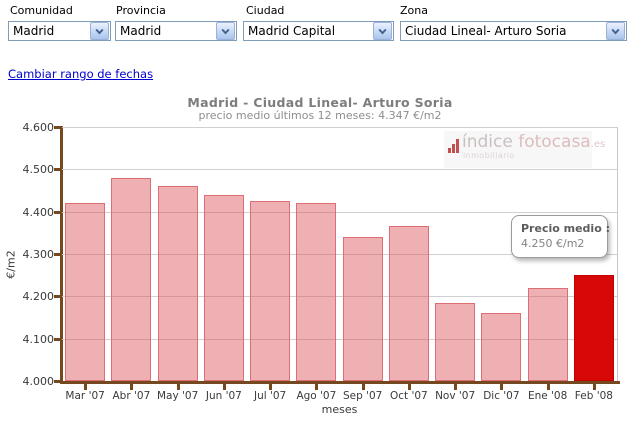 Image resolution: width=627 pixels, height=424 pixels. I want to click on tooltip-value: 4.250 €/m2, so click(553, 243).